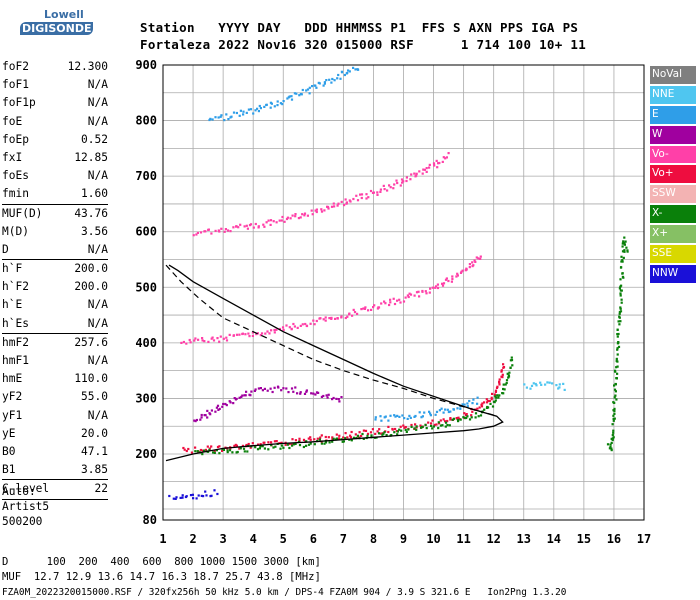 This screenshot has width=700, height=600. What do you see at coordinates (55, 324) in the screenshot?
I see `param-row: h`Es N/A` at bounding box center [55, 324].